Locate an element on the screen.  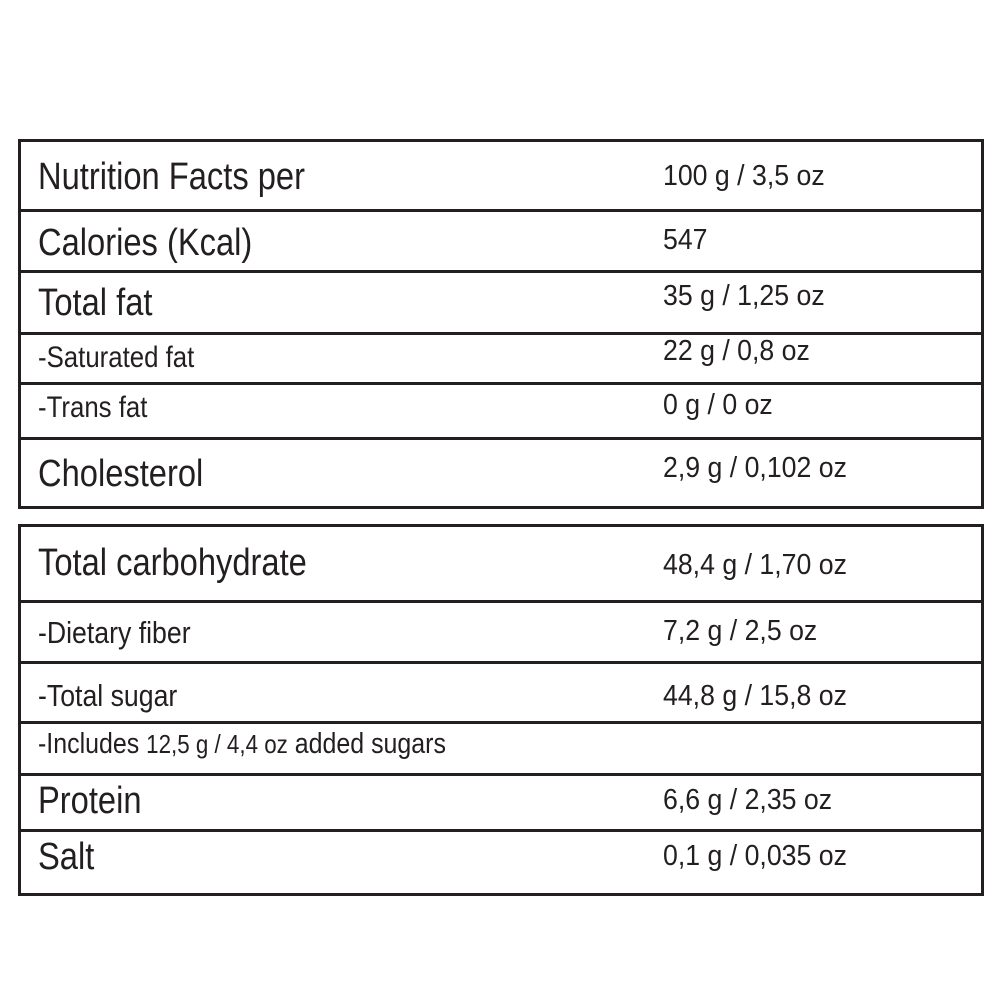
row-label: -Includes 12,5 g / 4,4 oz added sugars is located at coordinates (242, 744).